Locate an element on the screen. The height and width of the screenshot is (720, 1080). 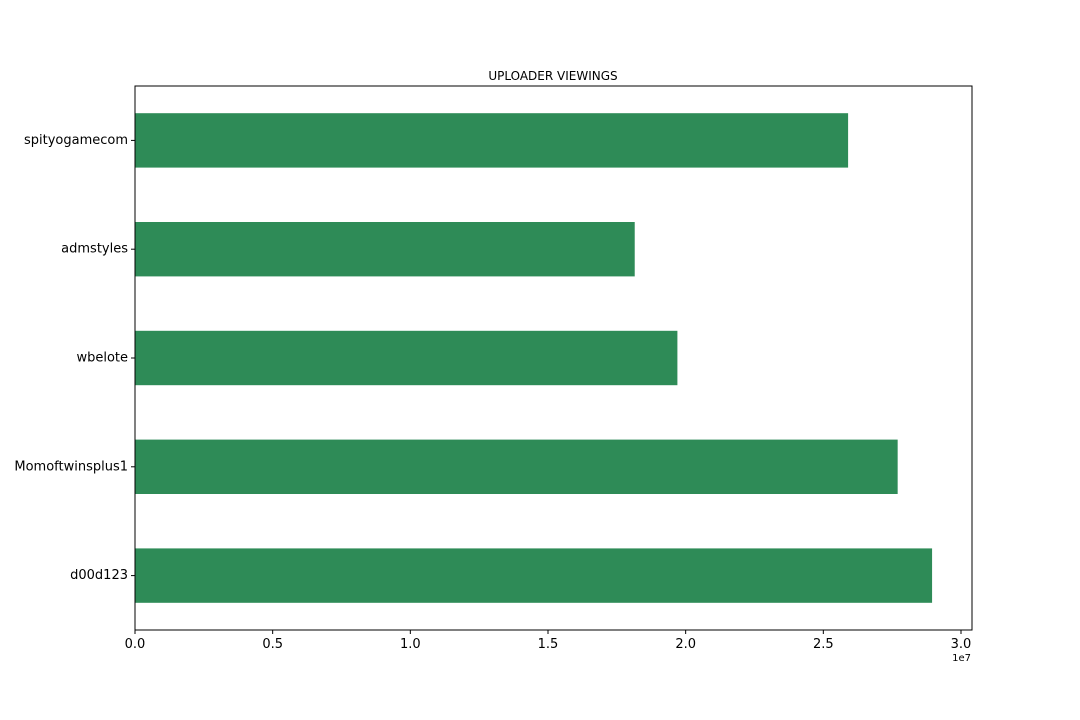
x-axis: 0.0 0.5 1.0 1.5 2.0 2.5 3.0 is located at coordinates (548, 641).